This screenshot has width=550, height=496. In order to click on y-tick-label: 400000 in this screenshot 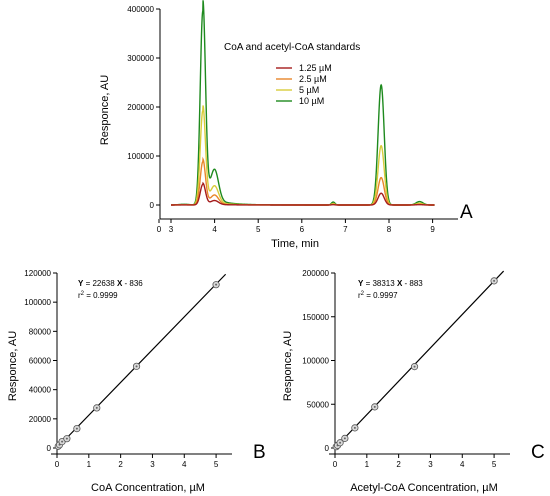, I will do `click(140, 9)`.